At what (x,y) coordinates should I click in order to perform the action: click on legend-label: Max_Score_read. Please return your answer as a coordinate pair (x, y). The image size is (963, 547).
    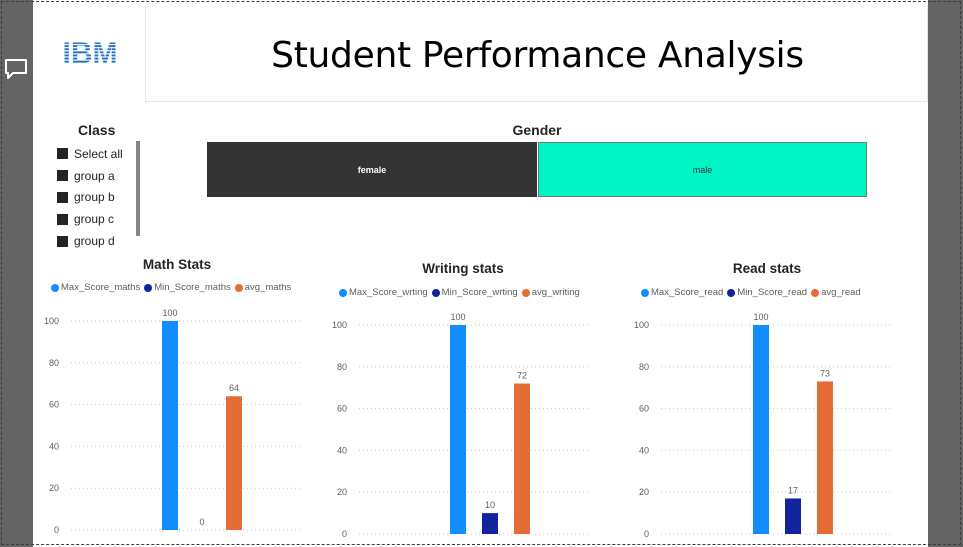
    Looking at the image, I should click on (687, 292).